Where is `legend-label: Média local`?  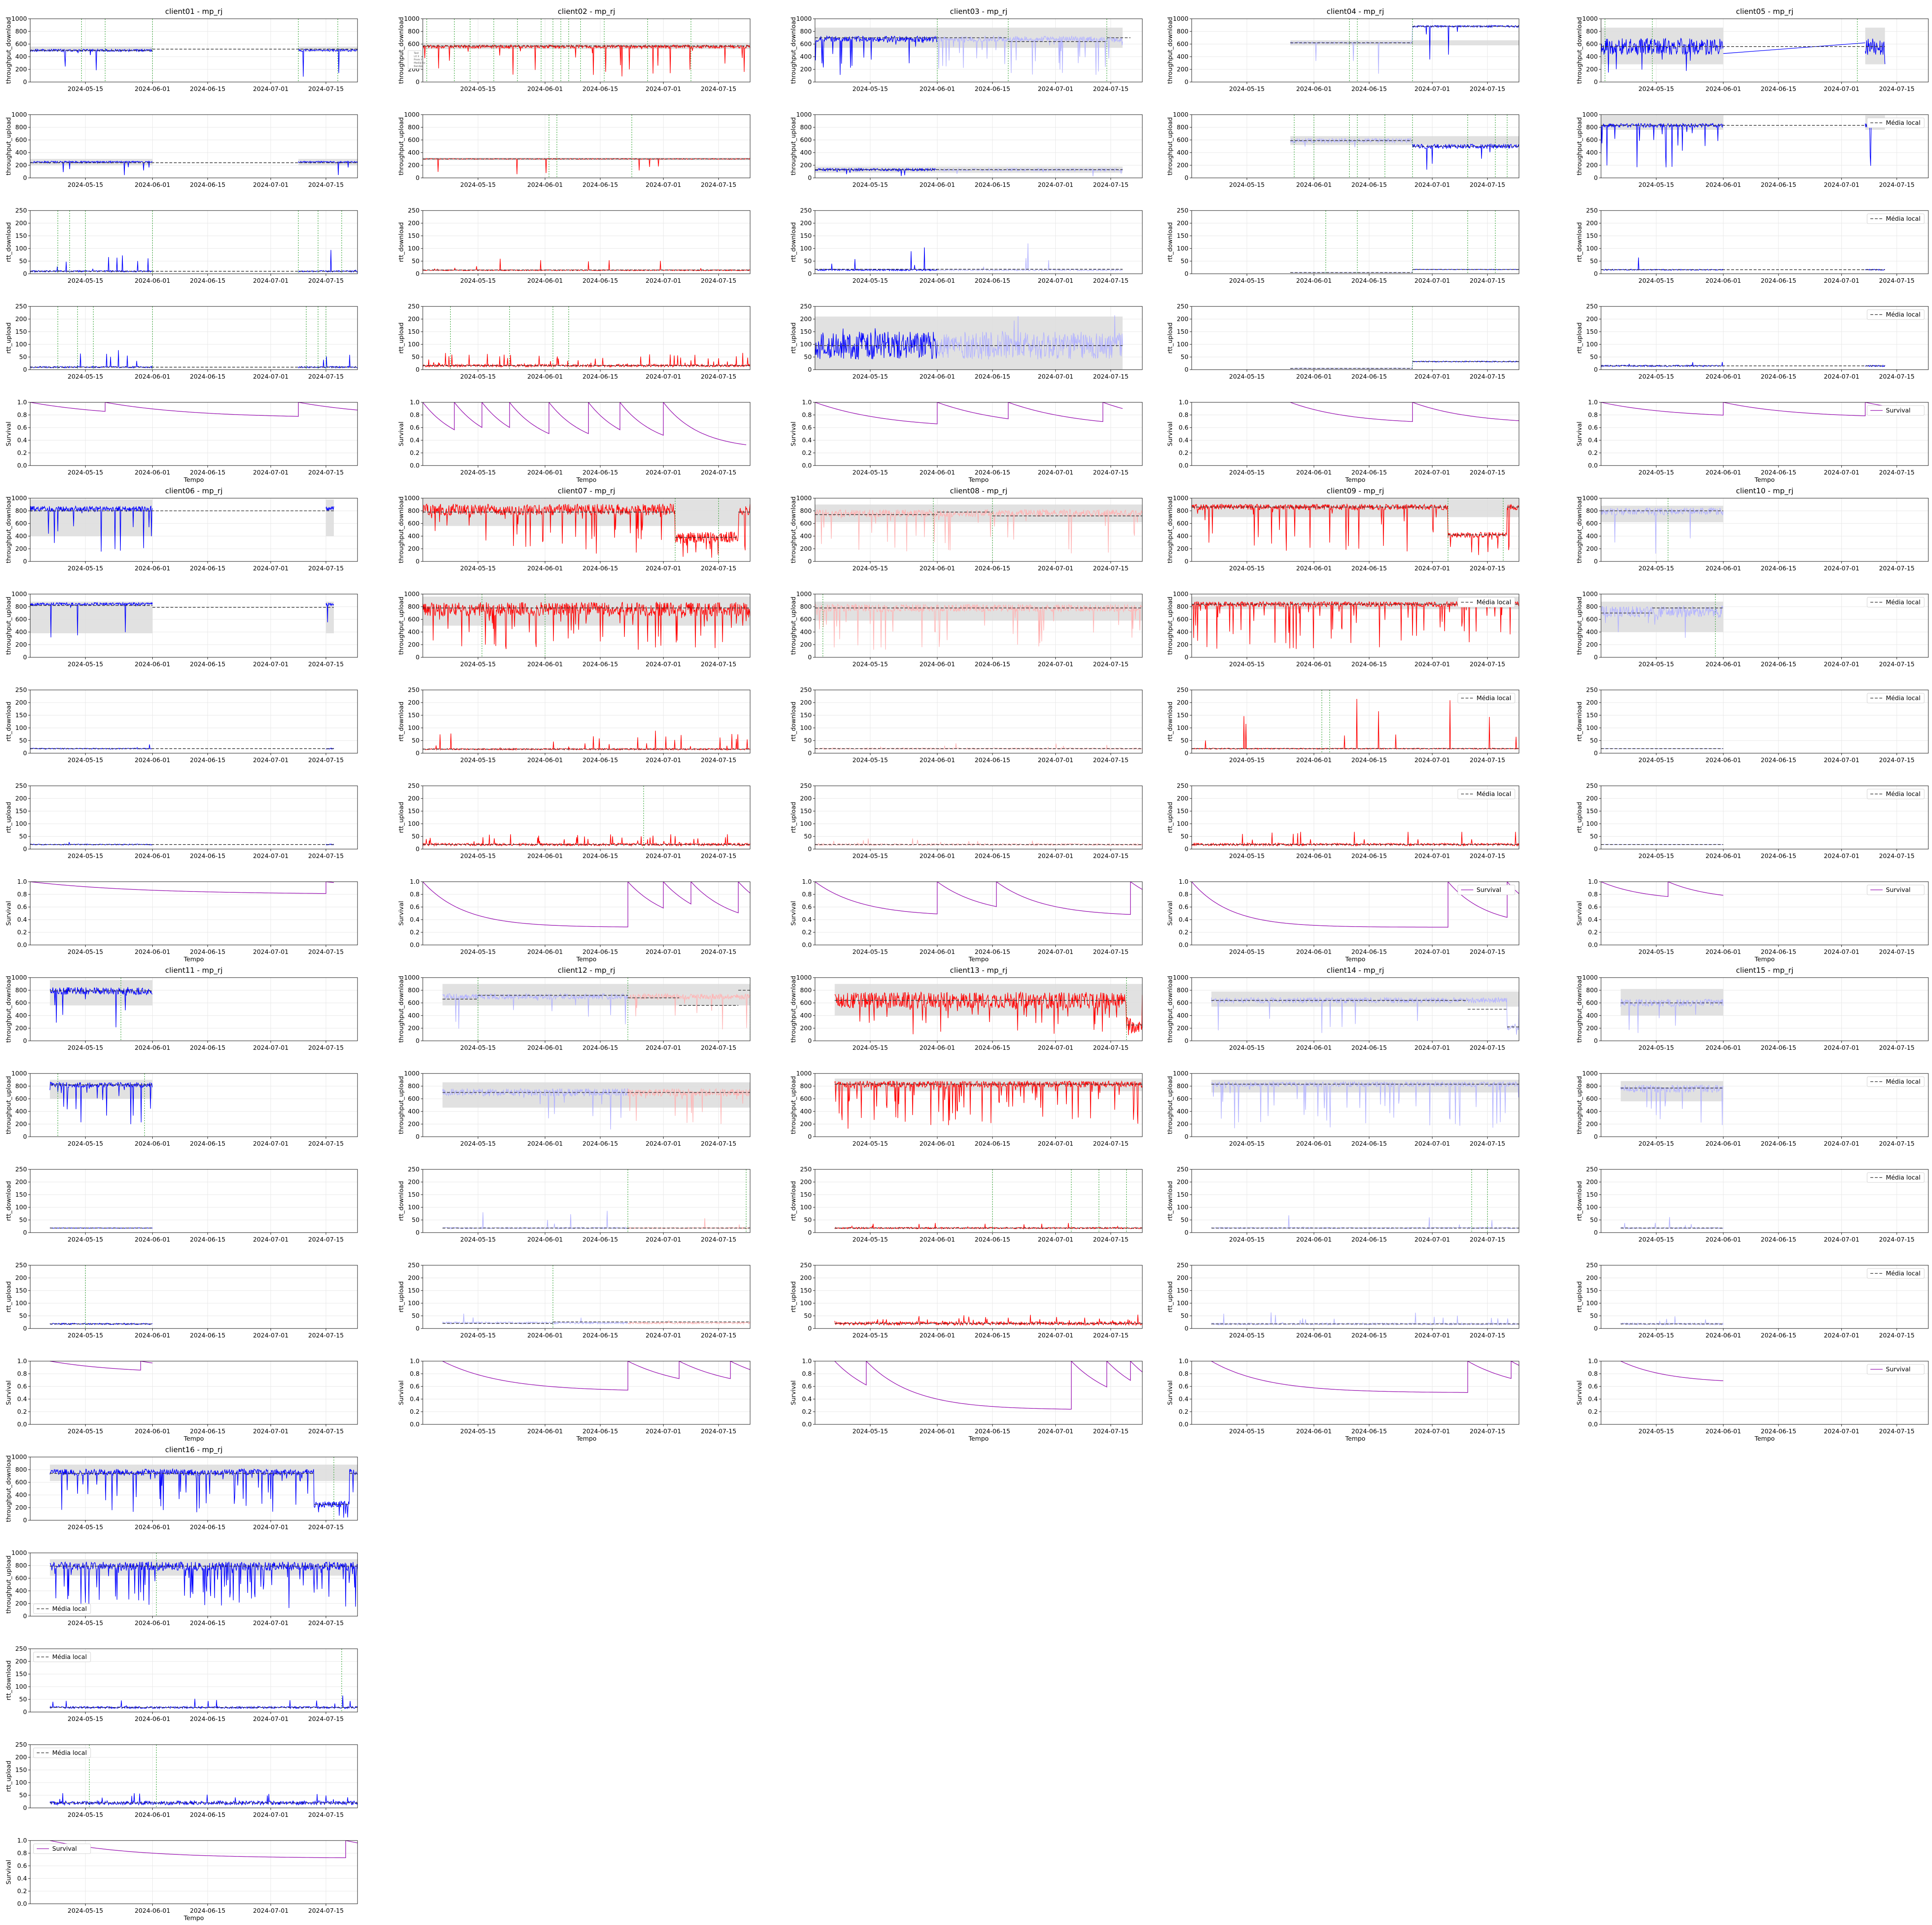 legend-label: Média local is located at coordinates (1494, 698).